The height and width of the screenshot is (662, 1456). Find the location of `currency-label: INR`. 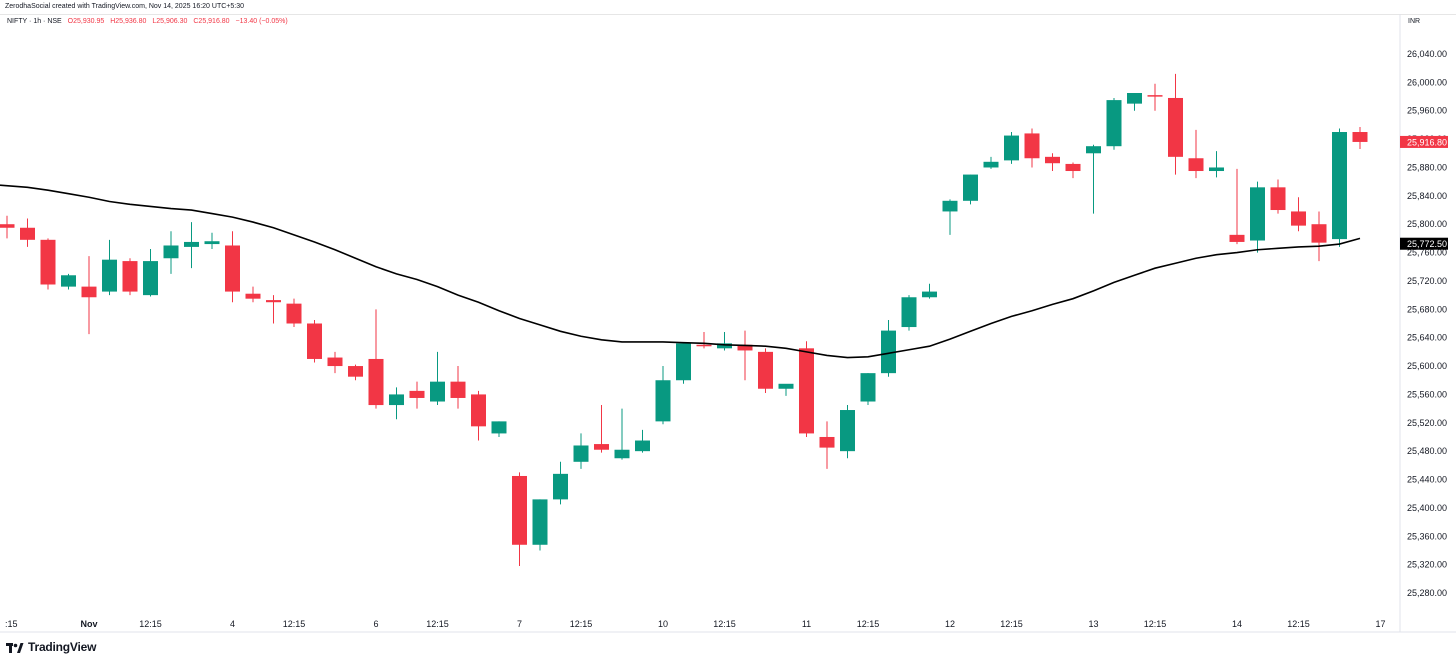

currency-label: INR is located at coordinates (1414, 21).